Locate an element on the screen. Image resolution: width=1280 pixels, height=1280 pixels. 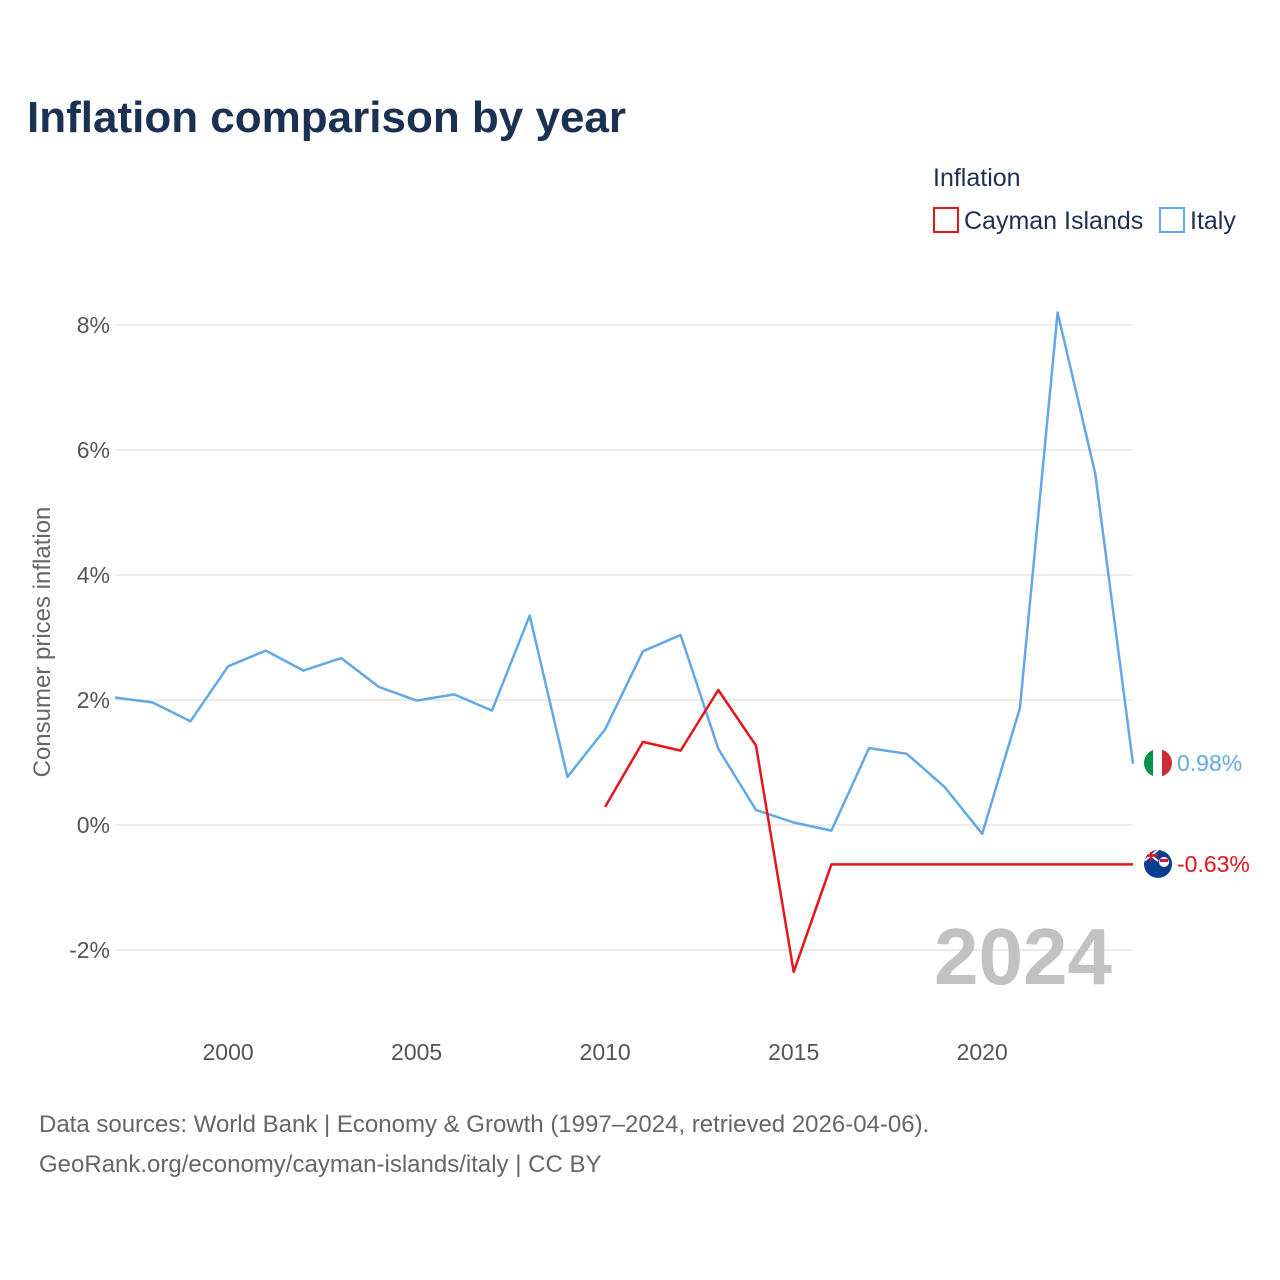
y-tick-label: 2% is located at coordinates (93, 700).